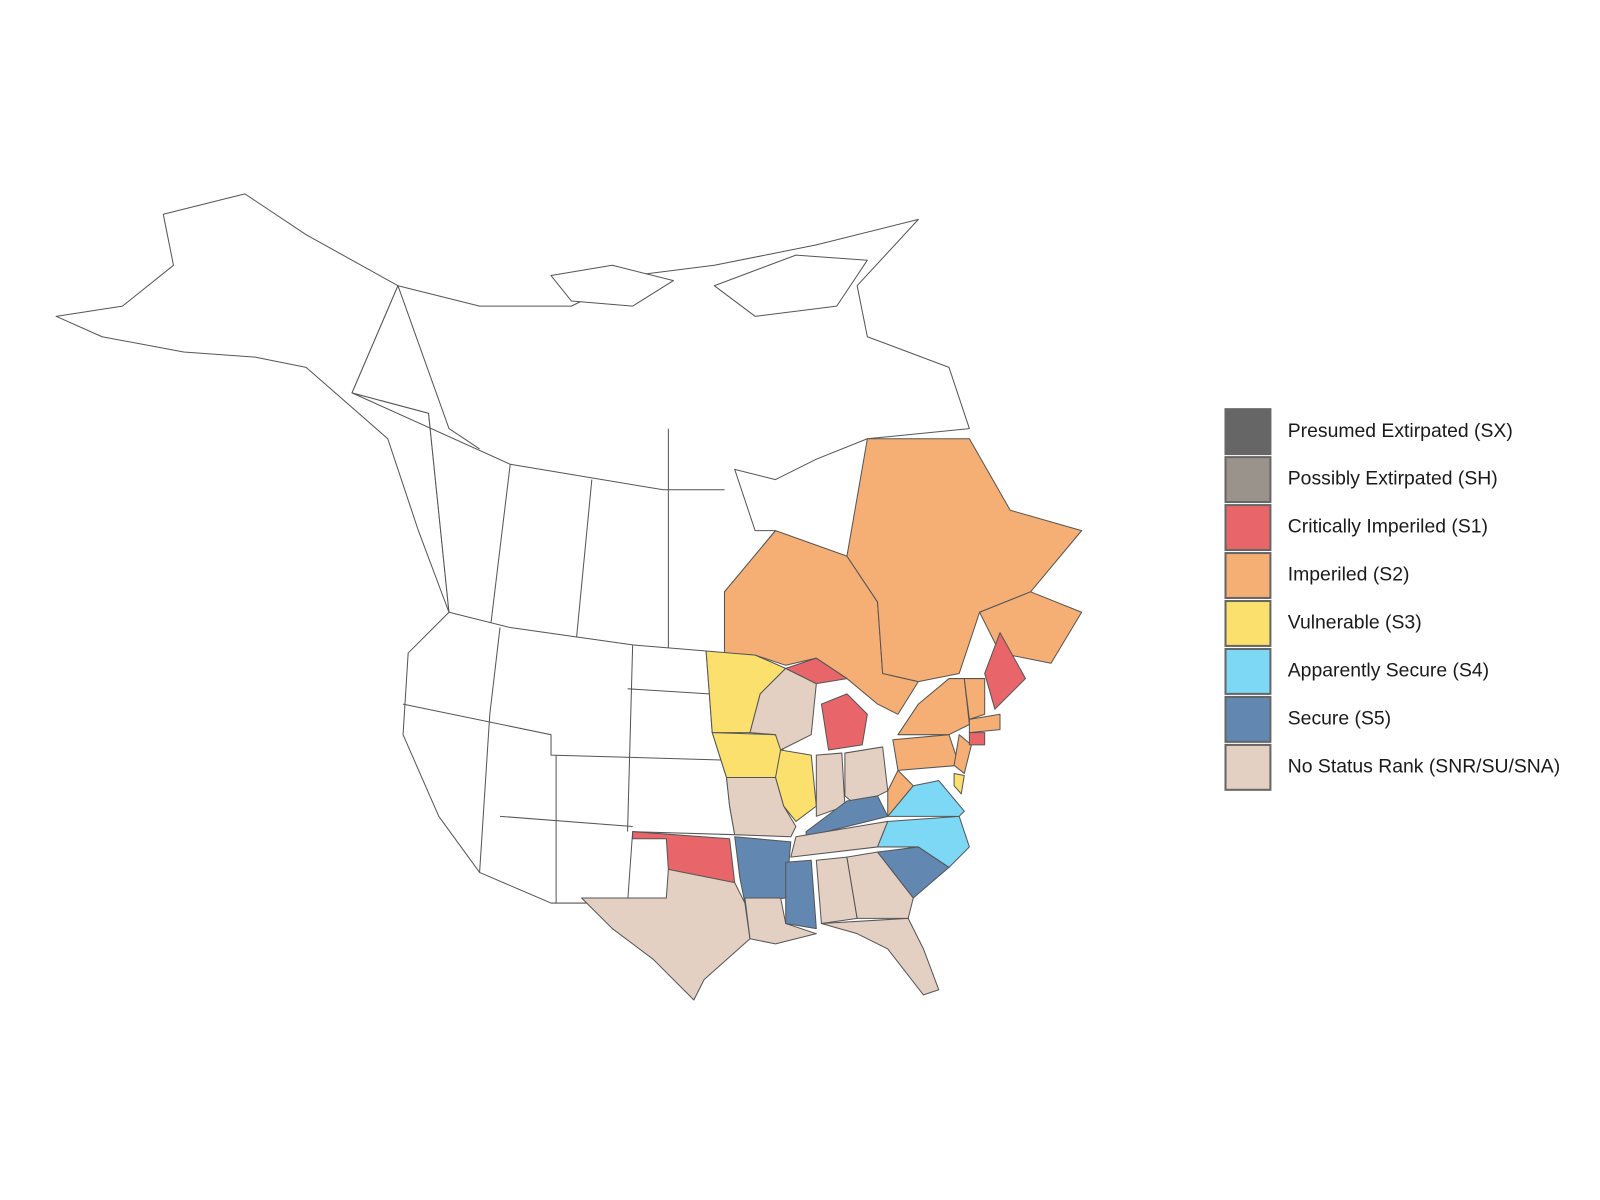 Image resolution: width=1600 pixels, height=1200 pixels. What do you see at coordinates (1349, 575) in the screenshot?
I see `legend-label: Imperiled (S2)` at bounding box center [1349, 575].